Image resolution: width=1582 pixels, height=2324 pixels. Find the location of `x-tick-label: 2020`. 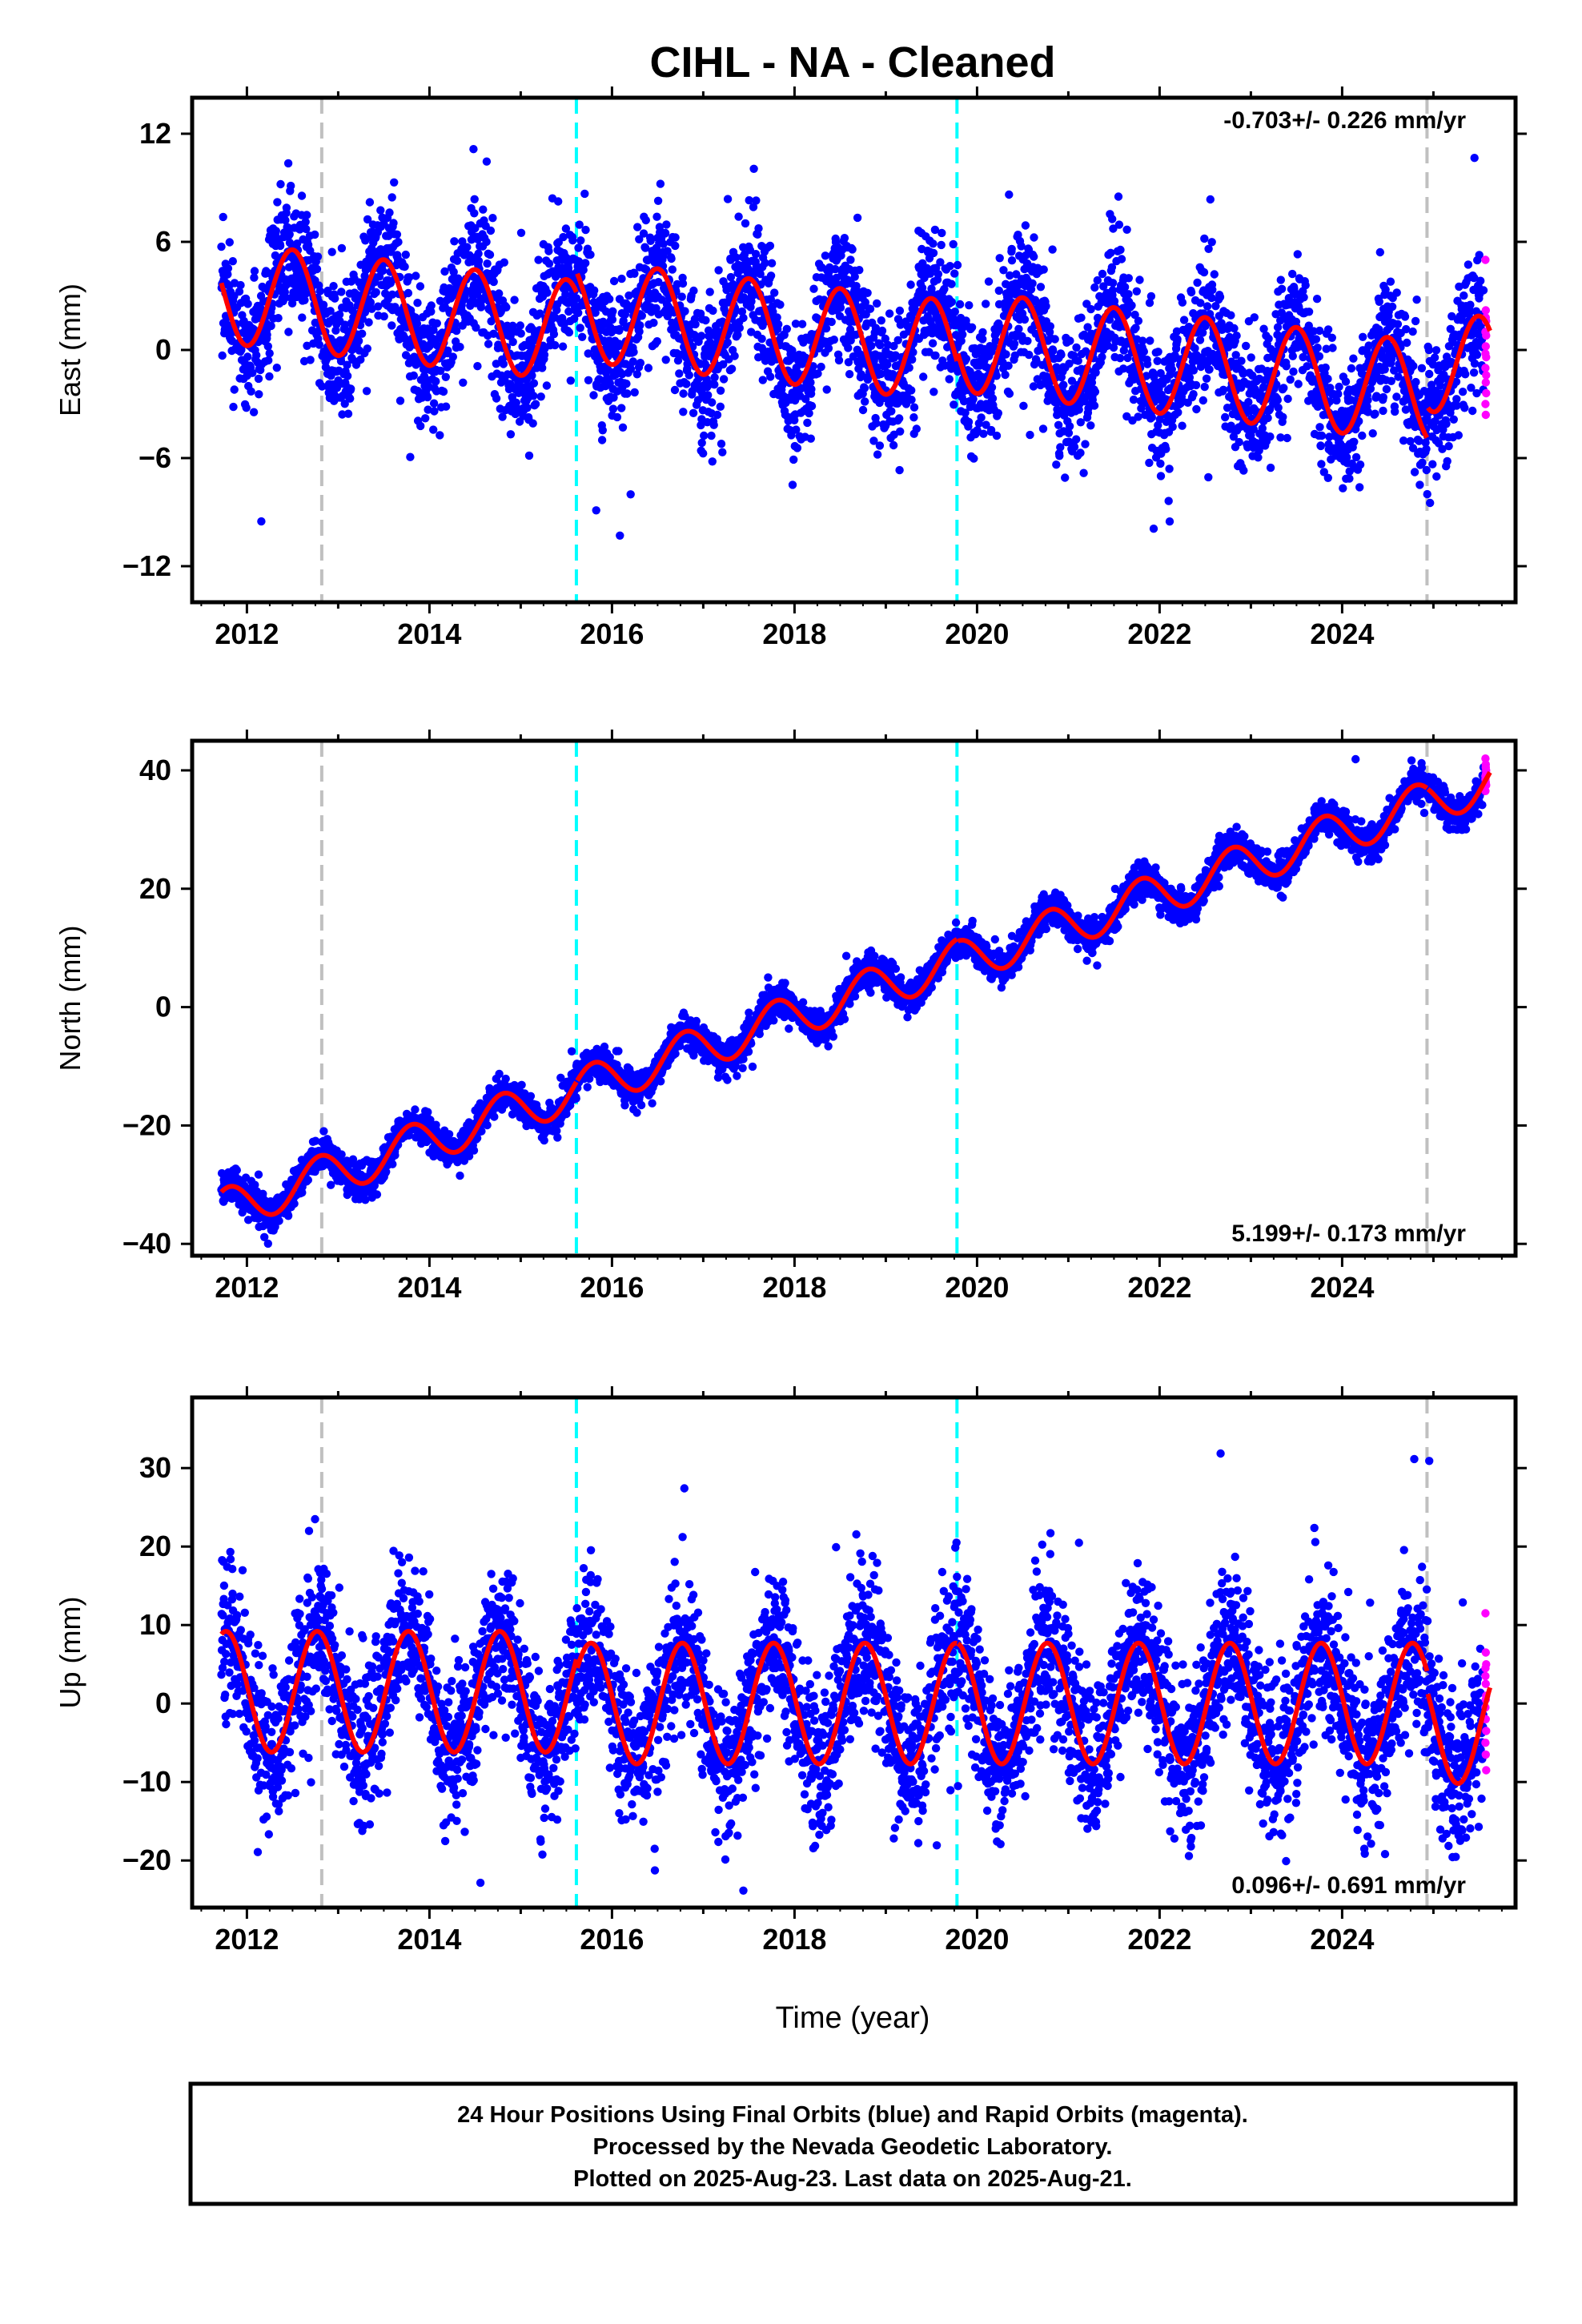

x-tick-label: 2020 is located at coordinates (977, 633).